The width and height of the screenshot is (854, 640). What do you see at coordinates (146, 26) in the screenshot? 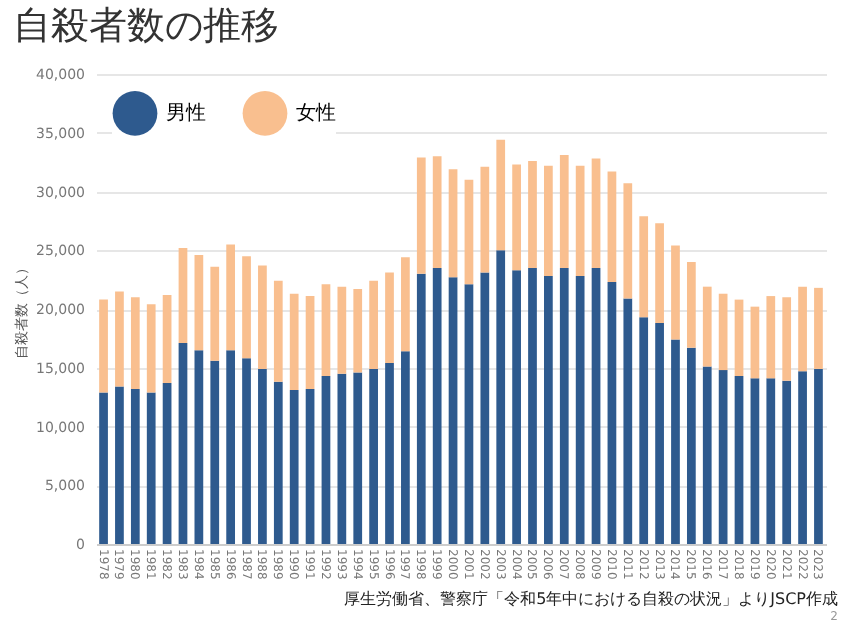
I see `chart-title: 自殺者数の推移` at bounding box center [146, 26].